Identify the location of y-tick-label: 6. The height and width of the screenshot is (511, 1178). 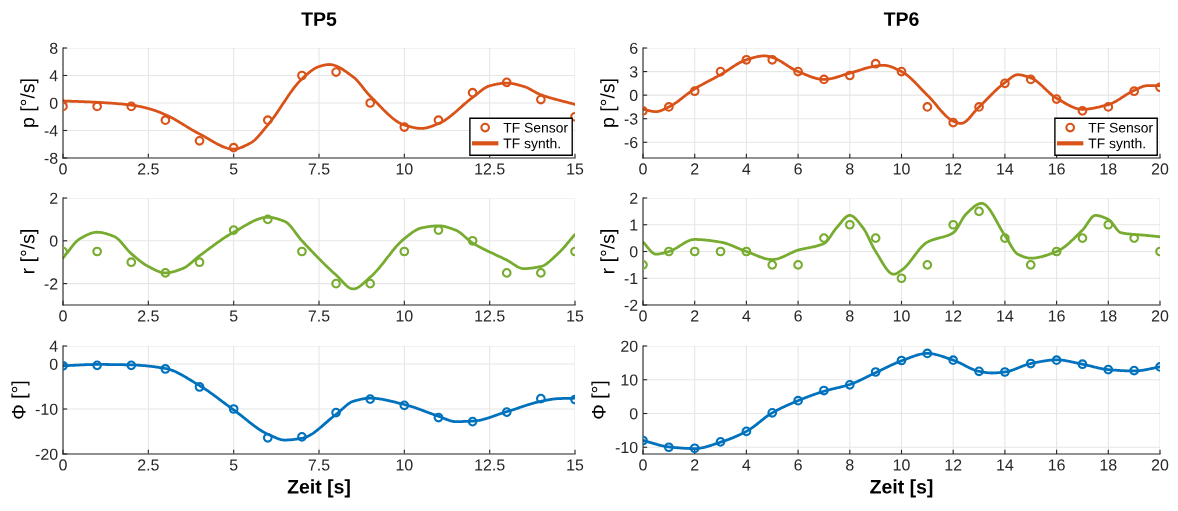
(634, 48).